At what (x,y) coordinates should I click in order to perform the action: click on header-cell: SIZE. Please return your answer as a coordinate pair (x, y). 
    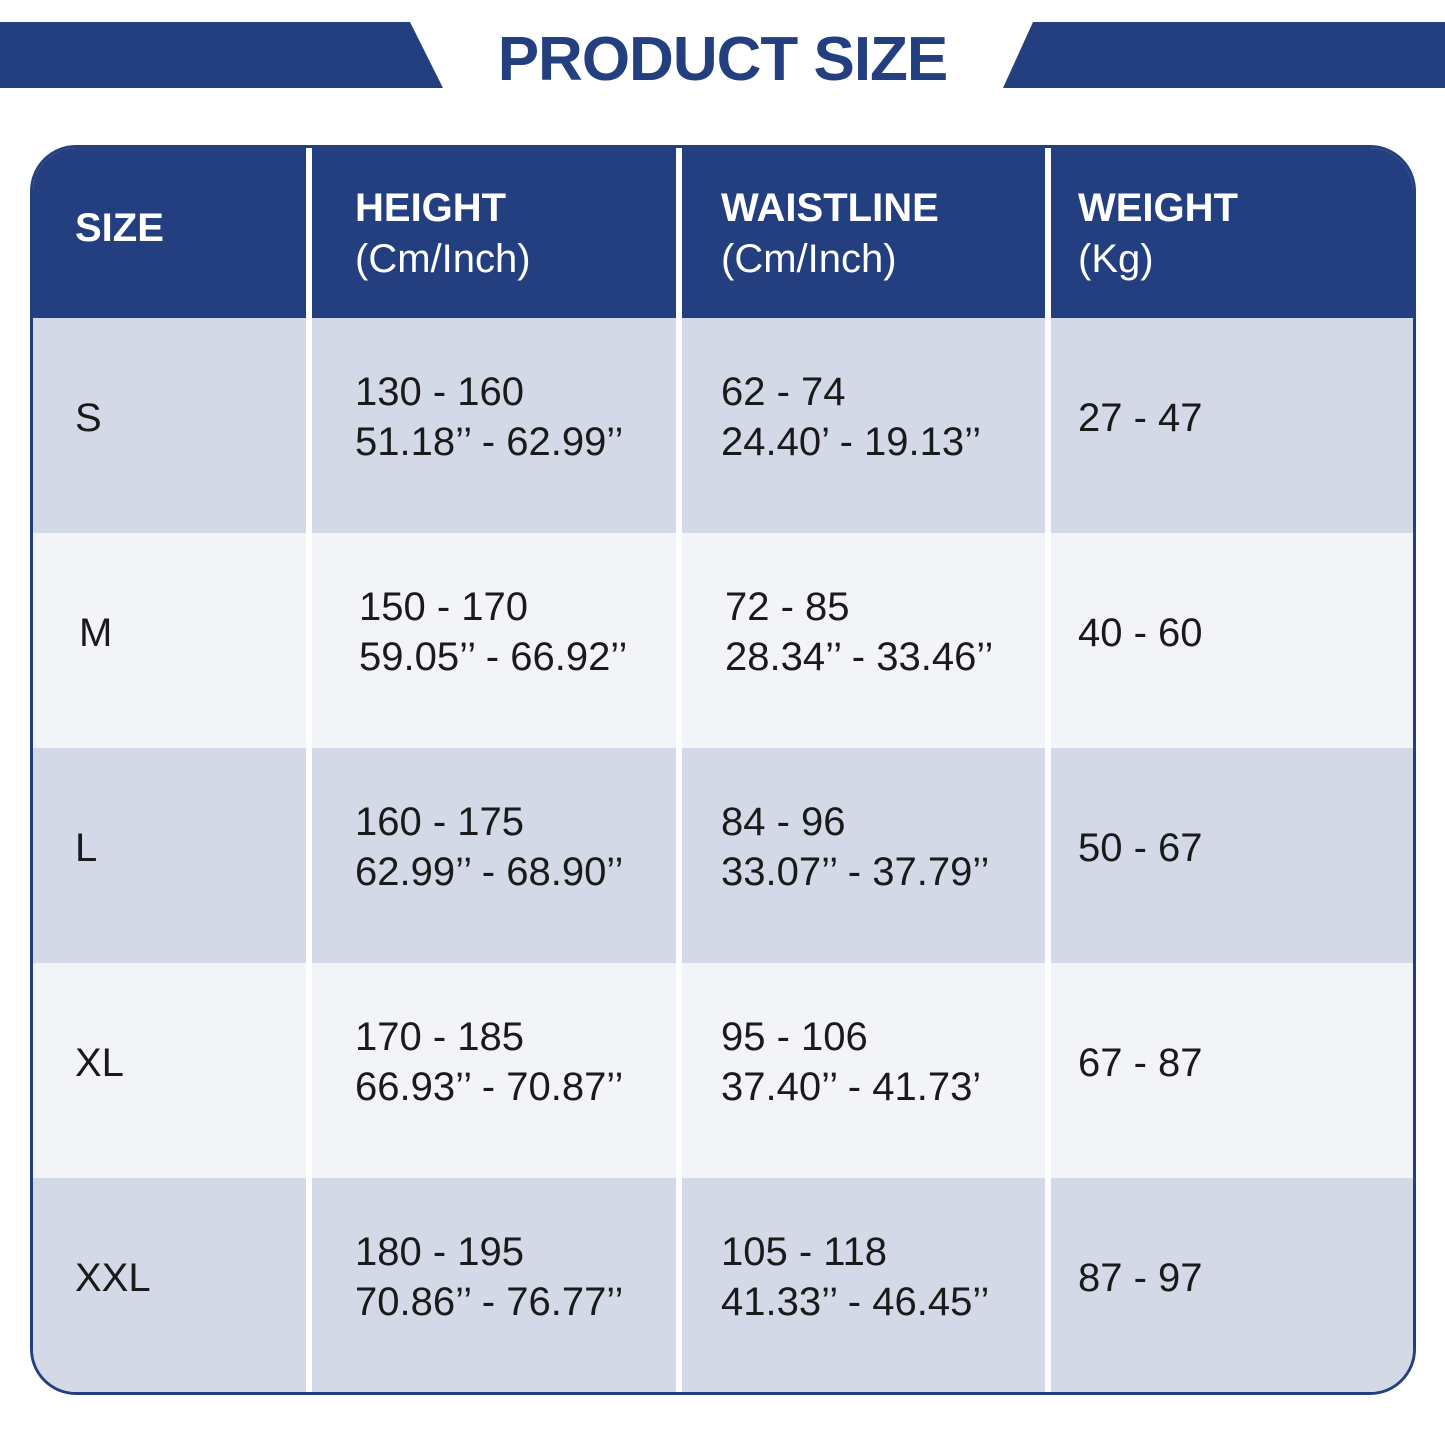
    Looking at the image, I should click on (169, 233).